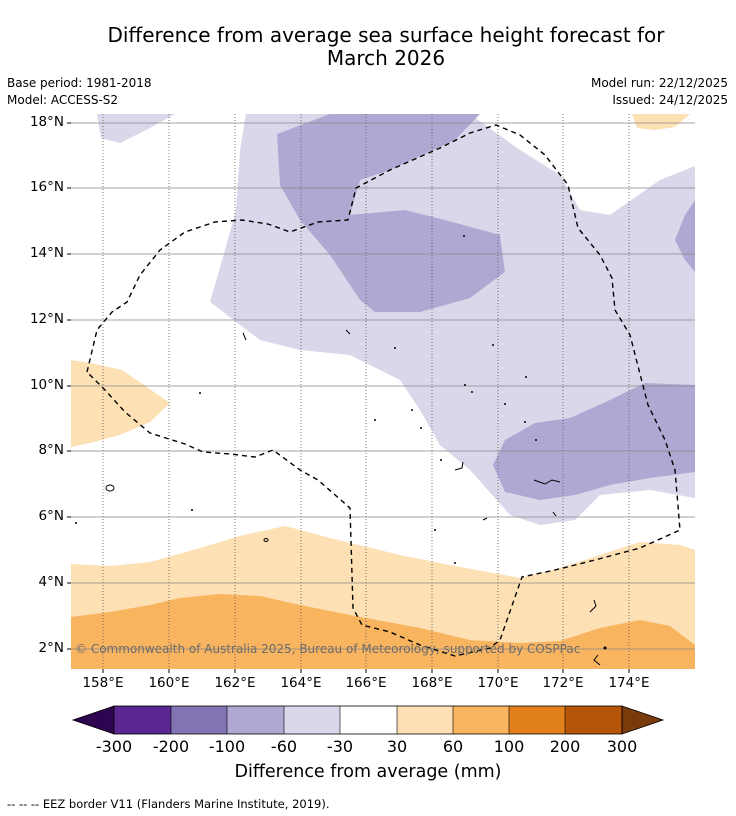  What do you see at coordinates (368, 772) in the screenshot?
I see `colorbar-title: Difference from average (mm)` at bounding box center [368, 772].